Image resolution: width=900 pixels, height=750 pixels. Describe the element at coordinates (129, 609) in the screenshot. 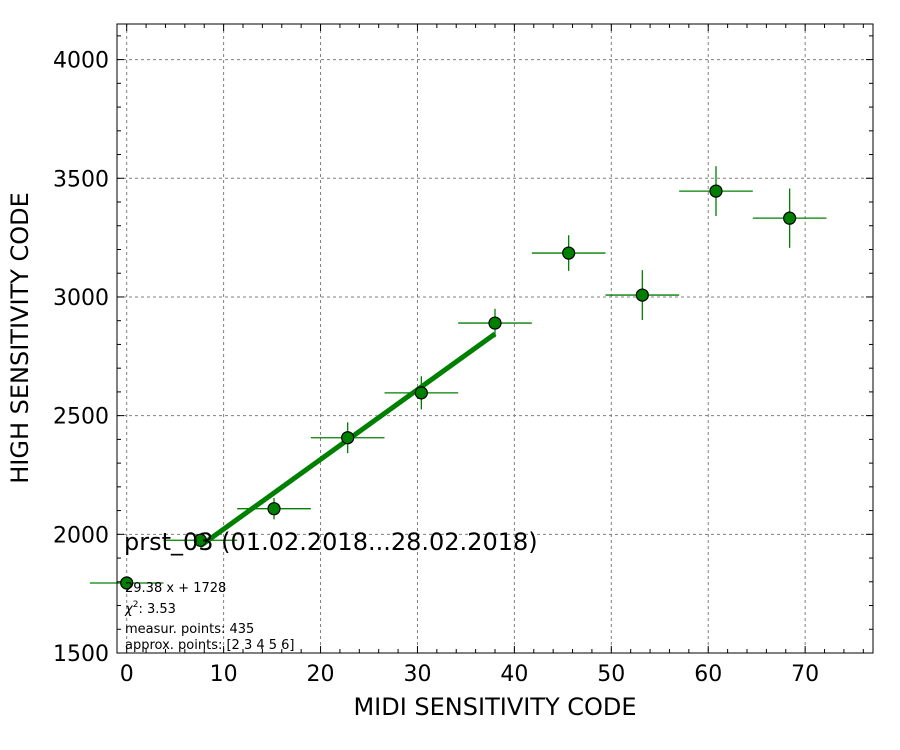

I see `chi2-symbol: χ` at that location.